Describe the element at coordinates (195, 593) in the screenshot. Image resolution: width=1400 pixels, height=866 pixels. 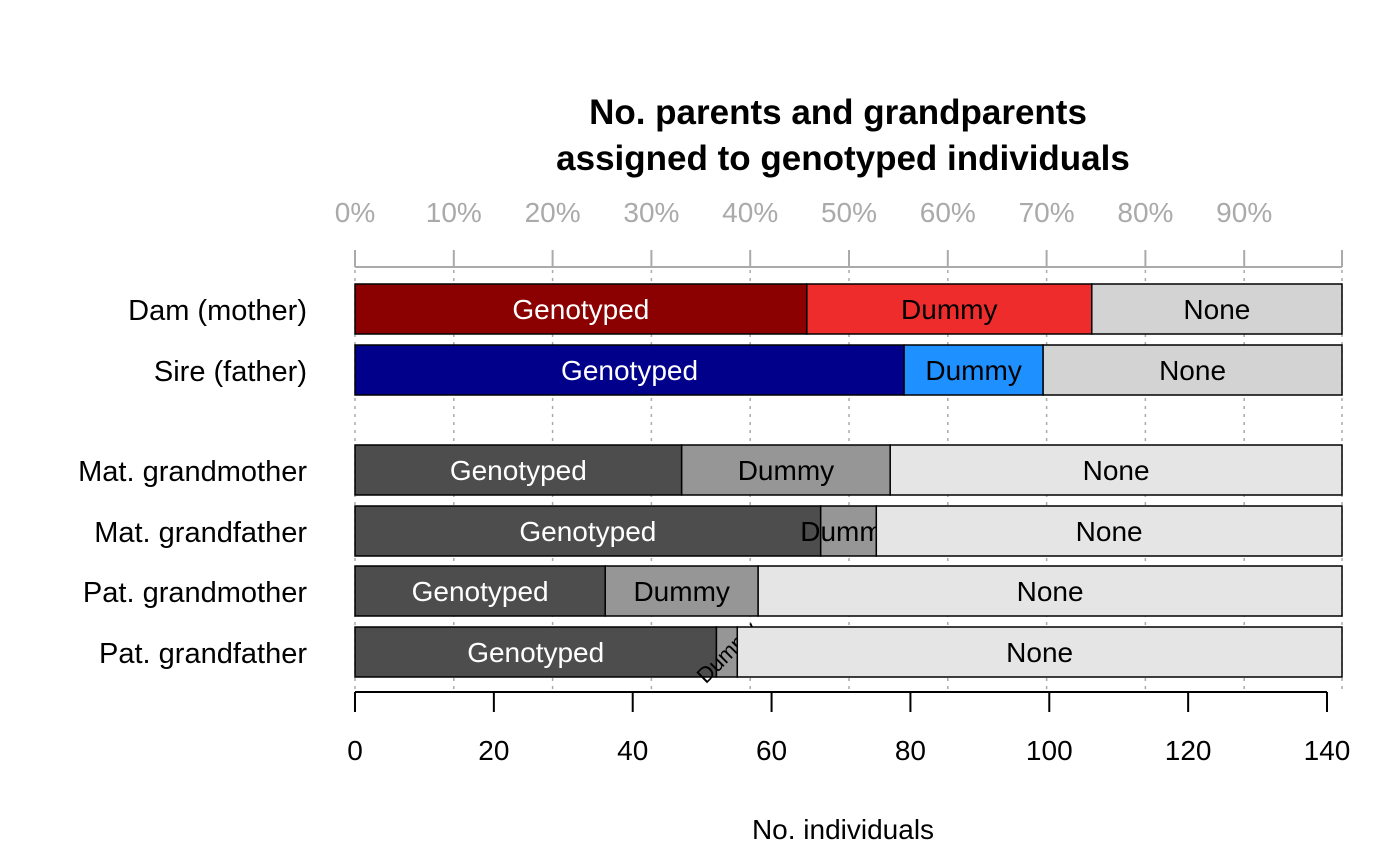
I see `row-label: Pat. grandmother` at that location.